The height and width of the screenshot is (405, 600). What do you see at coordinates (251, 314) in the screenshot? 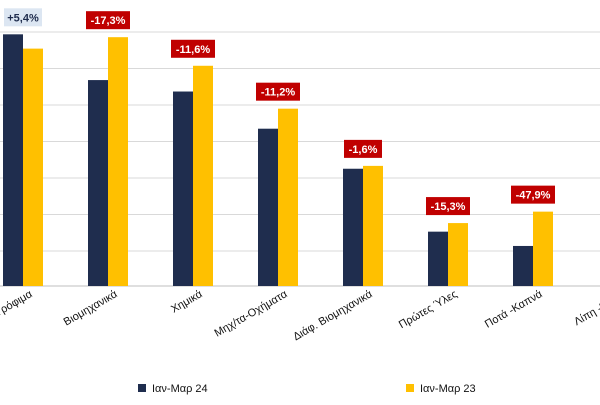
I see `x-tick-label: Μηχ/τα-Οχήματα` at bounding box center [251, 314].